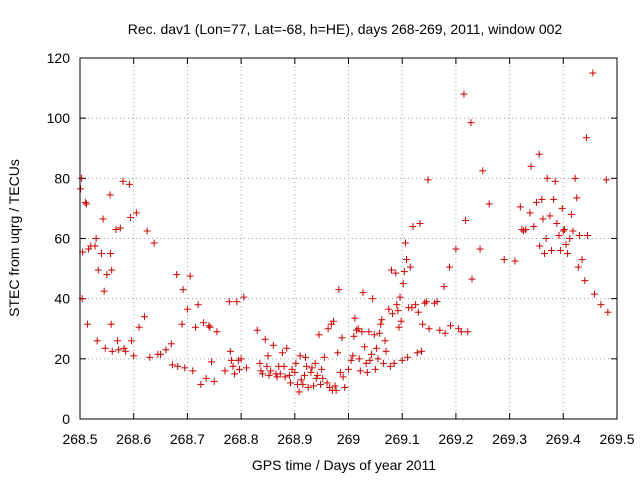 This screenshot has height=480, width=640. Describe the element at coordinates (294, 439) in the screenshot. I see `x-tick-label: 268.9` at that location.